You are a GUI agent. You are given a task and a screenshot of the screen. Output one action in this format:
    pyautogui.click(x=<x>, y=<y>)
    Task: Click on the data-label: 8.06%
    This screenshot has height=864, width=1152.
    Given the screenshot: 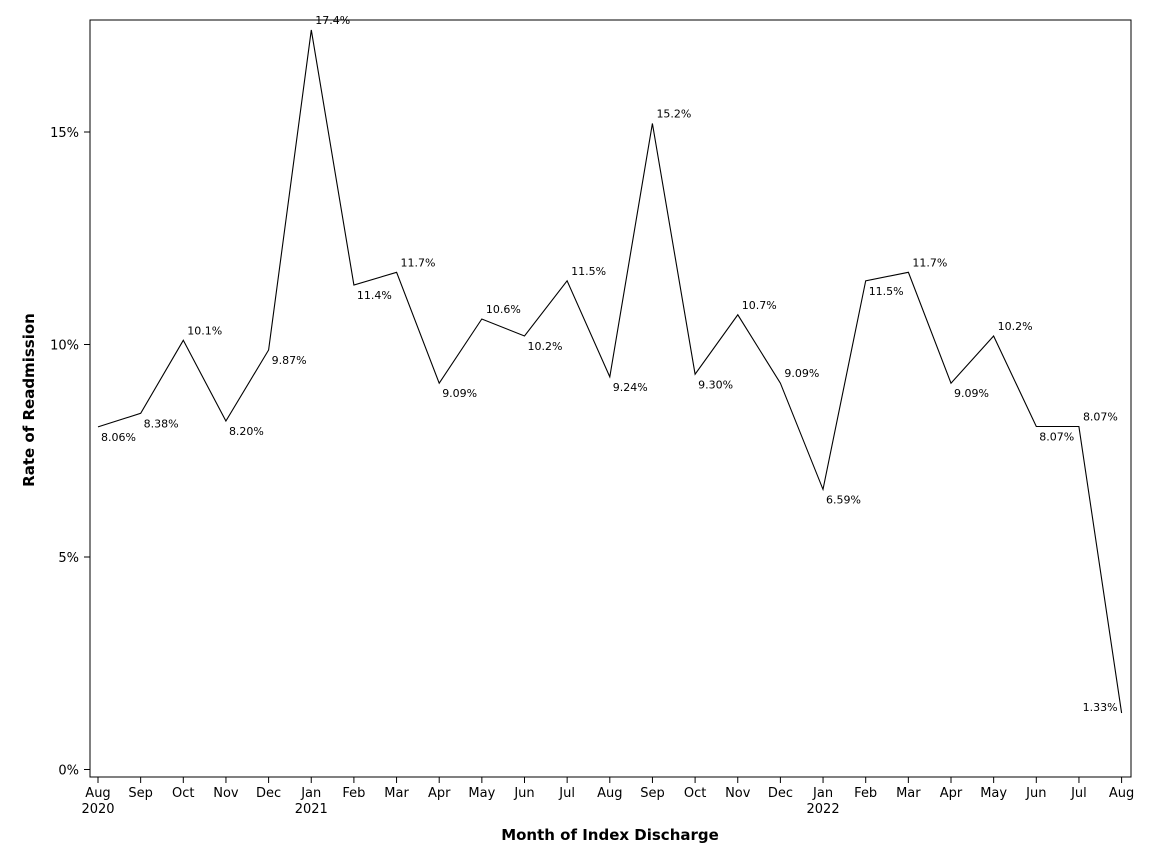 What is the action you would take?
    pyautogui.click(x=118, y=437)
    